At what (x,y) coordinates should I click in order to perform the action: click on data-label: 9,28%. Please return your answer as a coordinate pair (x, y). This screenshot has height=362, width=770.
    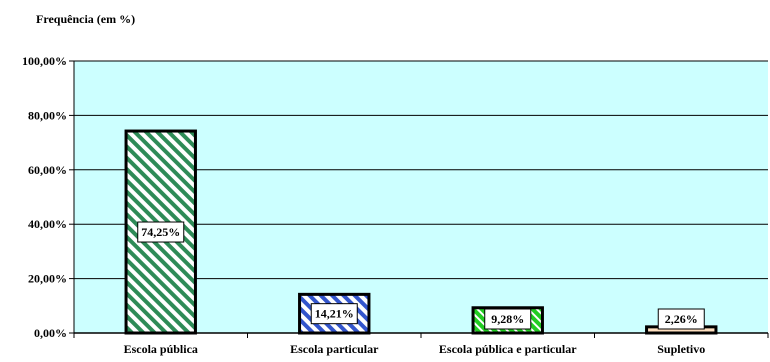
    Looking at the image, I should click on (507, 319).